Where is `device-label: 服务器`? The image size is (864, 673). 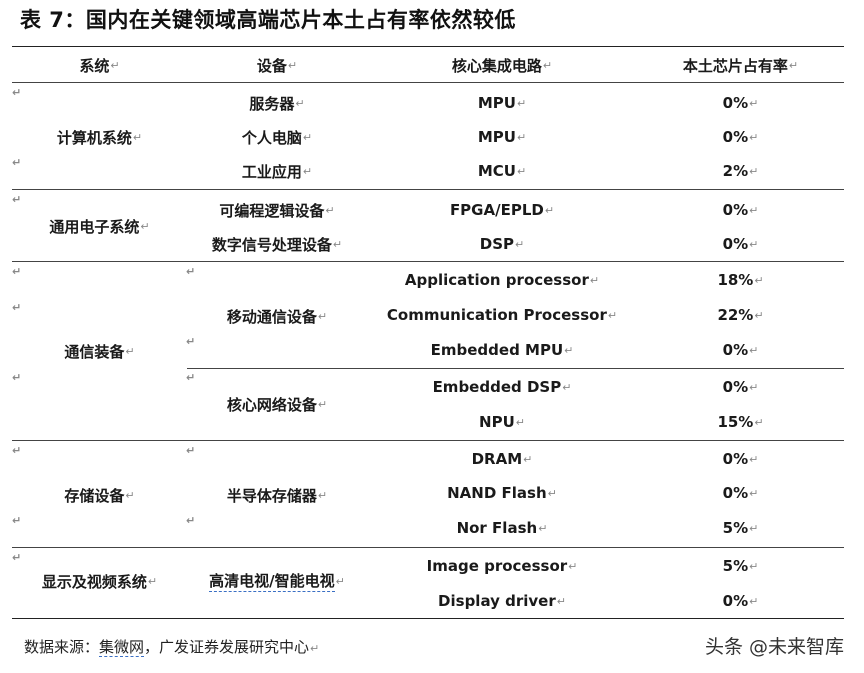
device-label: 服务器 is located at coordinates (272, 103).